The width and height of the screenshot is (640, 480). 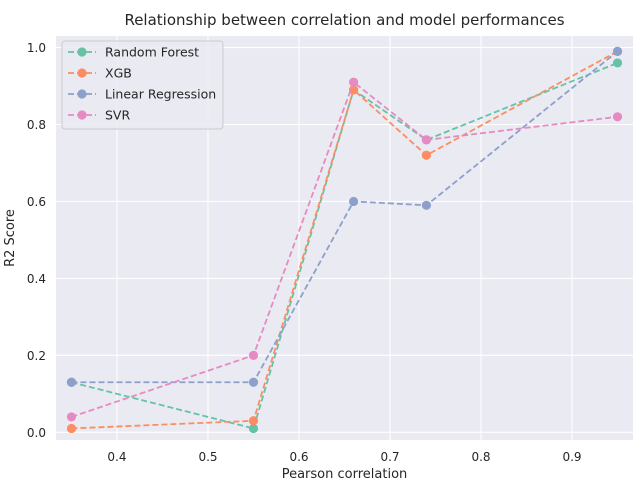 I want to click on x-tick-labels: 0.4 0.5 0.6 0.7 0.8 0.9, so click(x=344, y=457).